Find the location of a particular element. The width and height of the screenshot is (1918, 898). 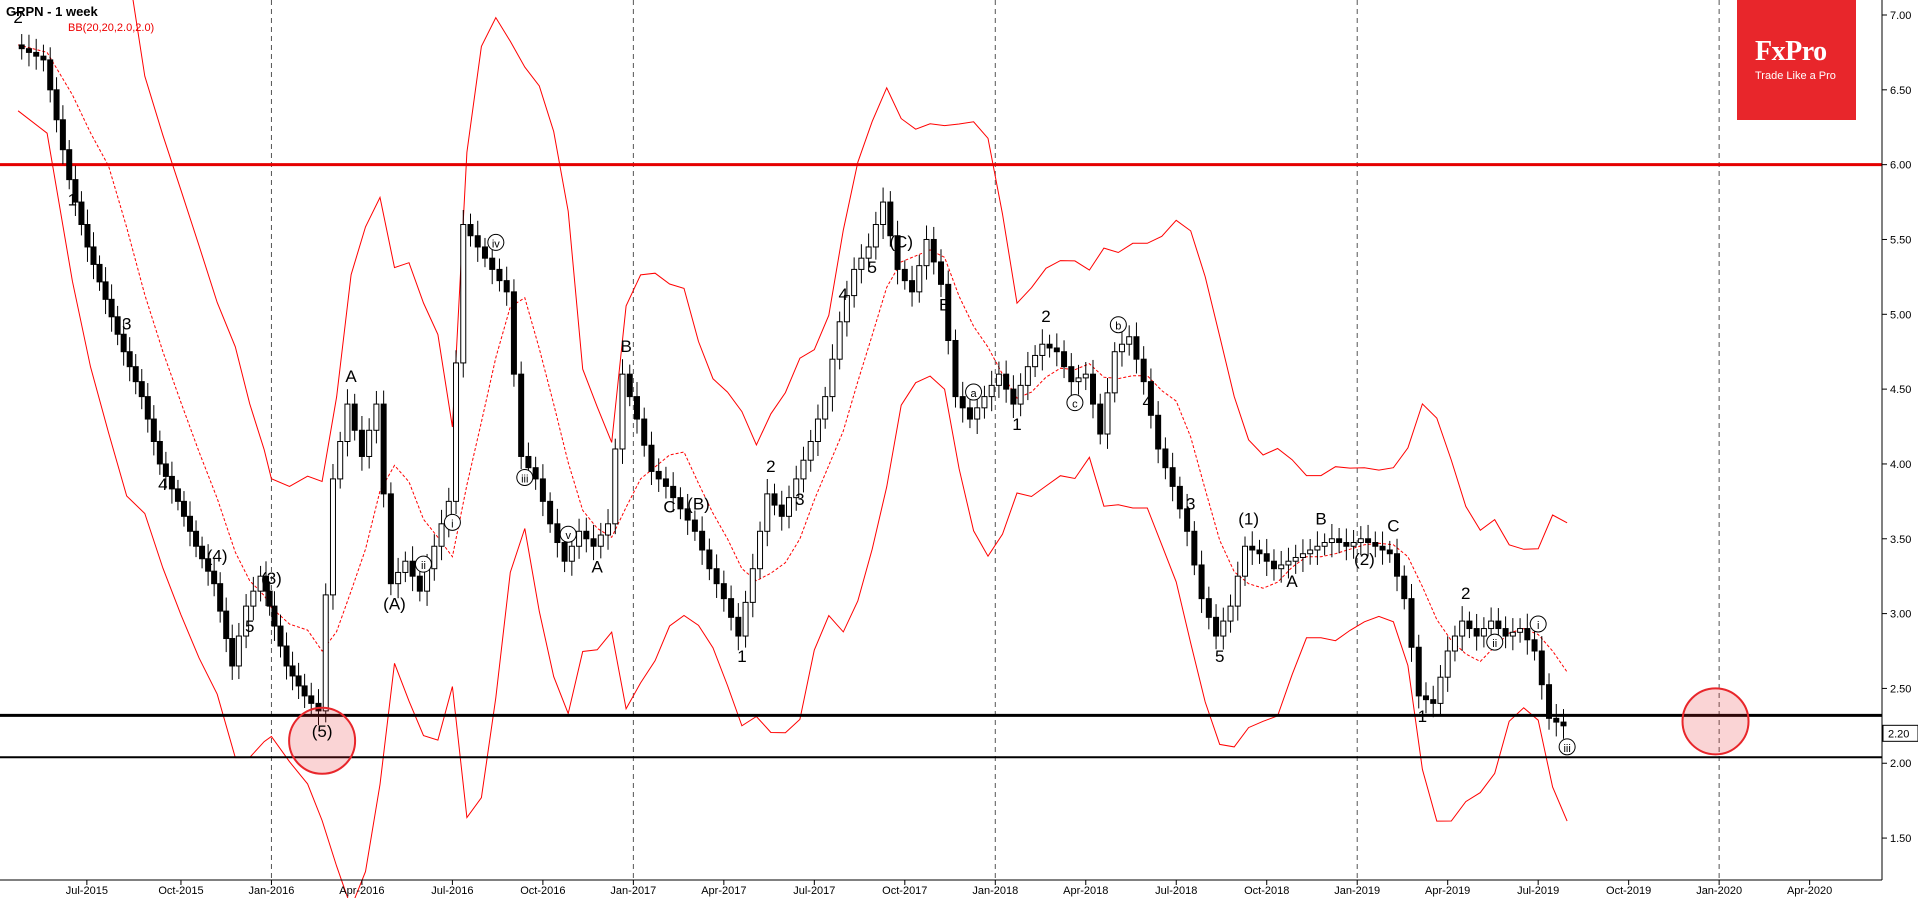

price-tag-box is located at coordinates (1900, 733).